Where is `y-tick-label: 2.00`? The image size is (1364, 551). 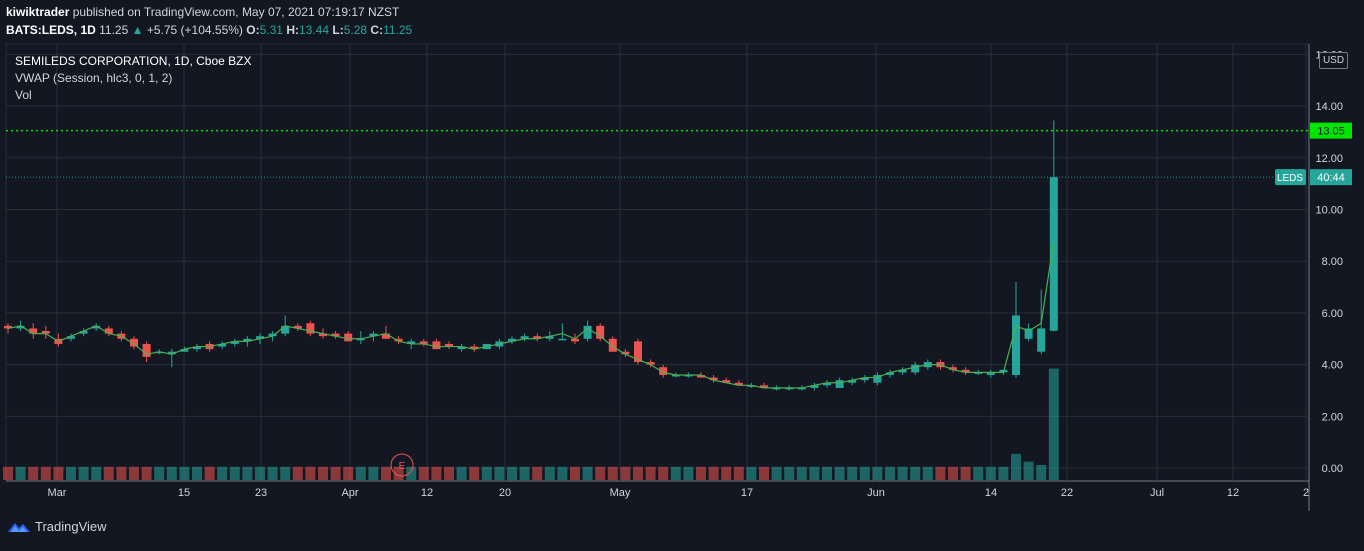
y-tick-label: 2.00 is located at coordinates (1332, 417).